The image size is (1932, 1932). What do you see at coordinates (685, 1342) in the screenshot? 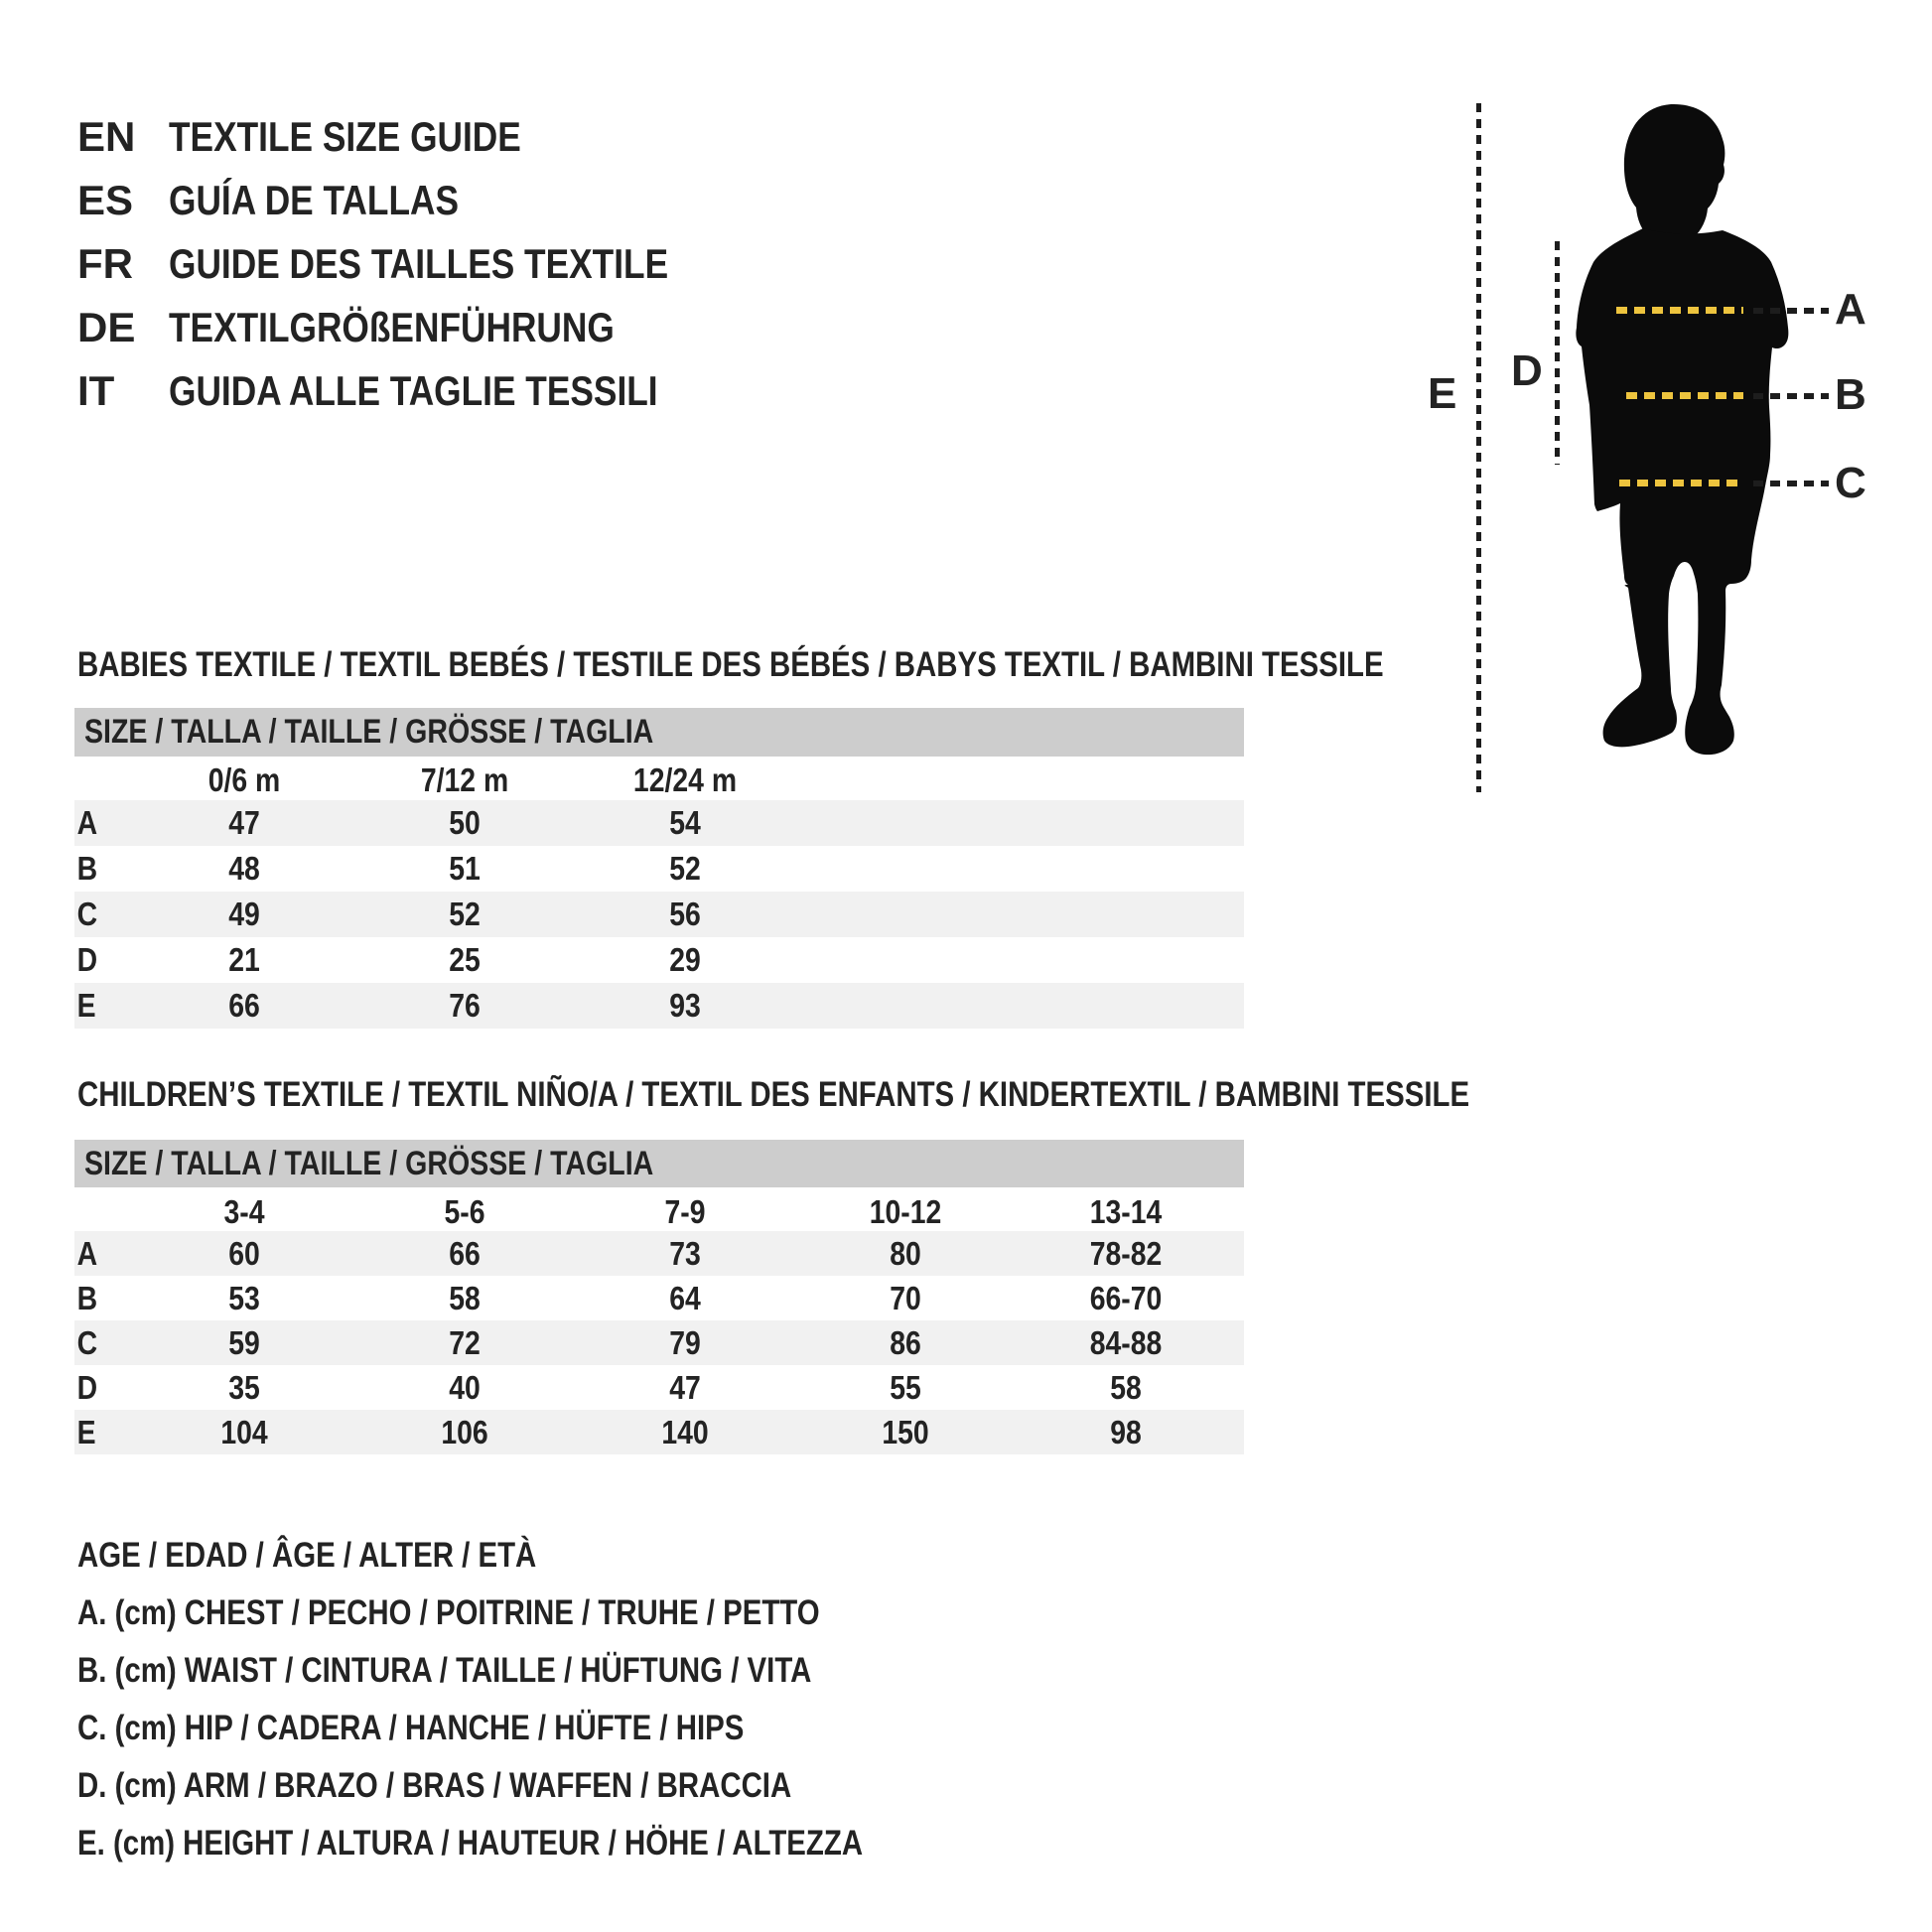
I see `table-cell: 79` at bounding box center [685, 1342].